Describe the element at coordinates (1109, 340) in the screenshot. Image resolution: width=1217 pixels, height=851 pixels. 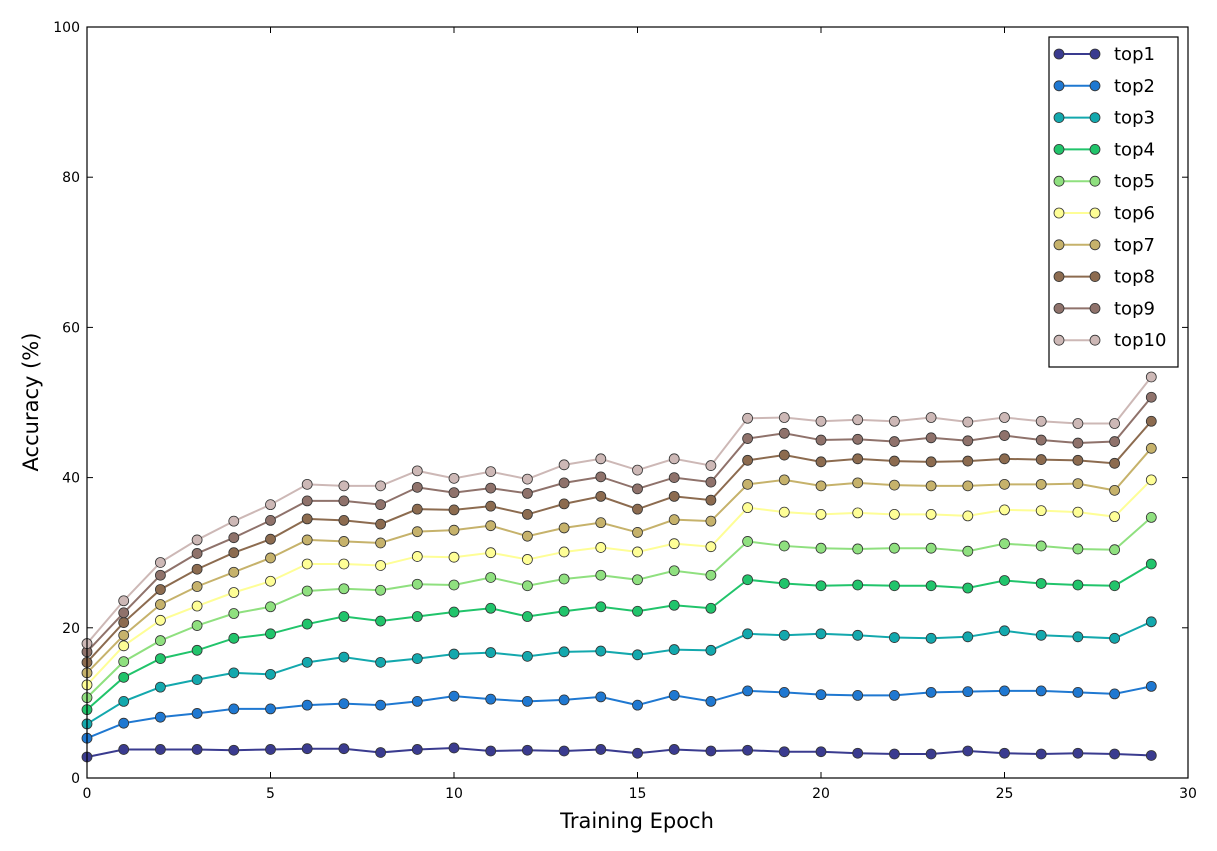
I see `legend-item: top10` at that location.